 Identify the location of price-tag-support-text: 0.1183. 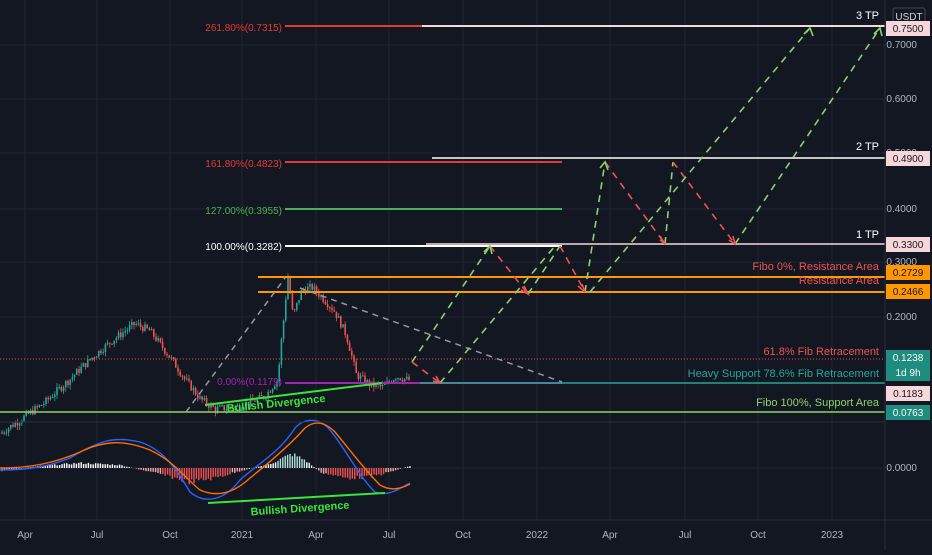
(908, 394).